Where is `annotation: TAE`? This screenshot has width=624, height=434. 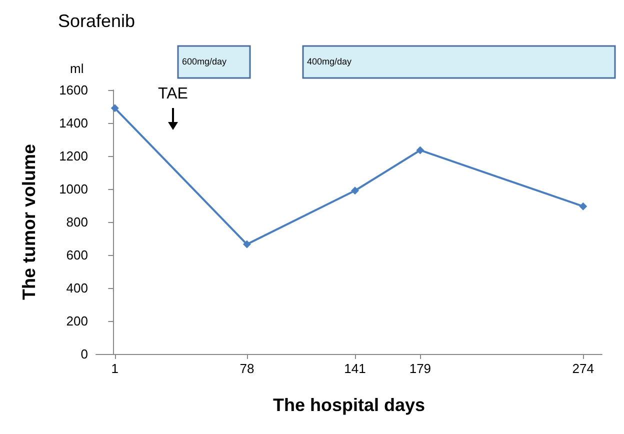 annotation: TAE is located at coordinates (173, 94).